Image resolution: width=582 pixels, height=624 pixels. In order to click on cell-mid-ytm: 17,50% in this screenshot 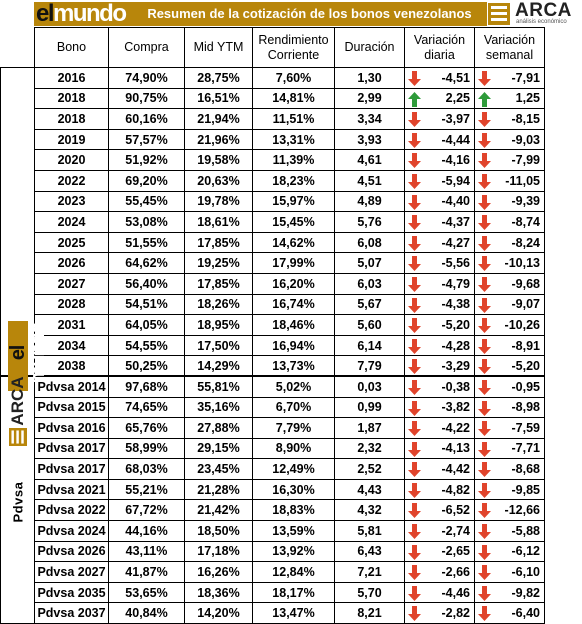, I will do `click(218, 345)`.